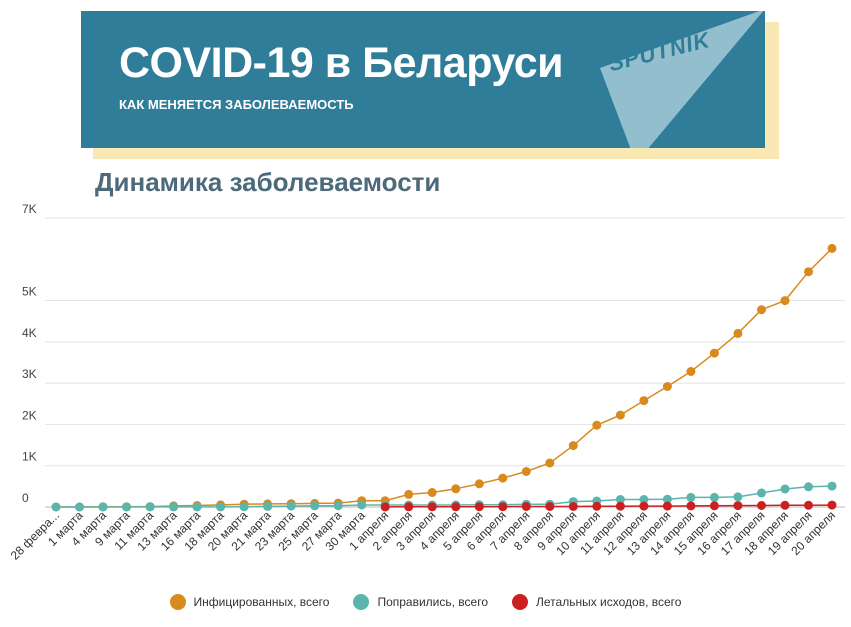 The image size is (851, 627). I want to click on sputnik-logo-icon, so click(682, 79).